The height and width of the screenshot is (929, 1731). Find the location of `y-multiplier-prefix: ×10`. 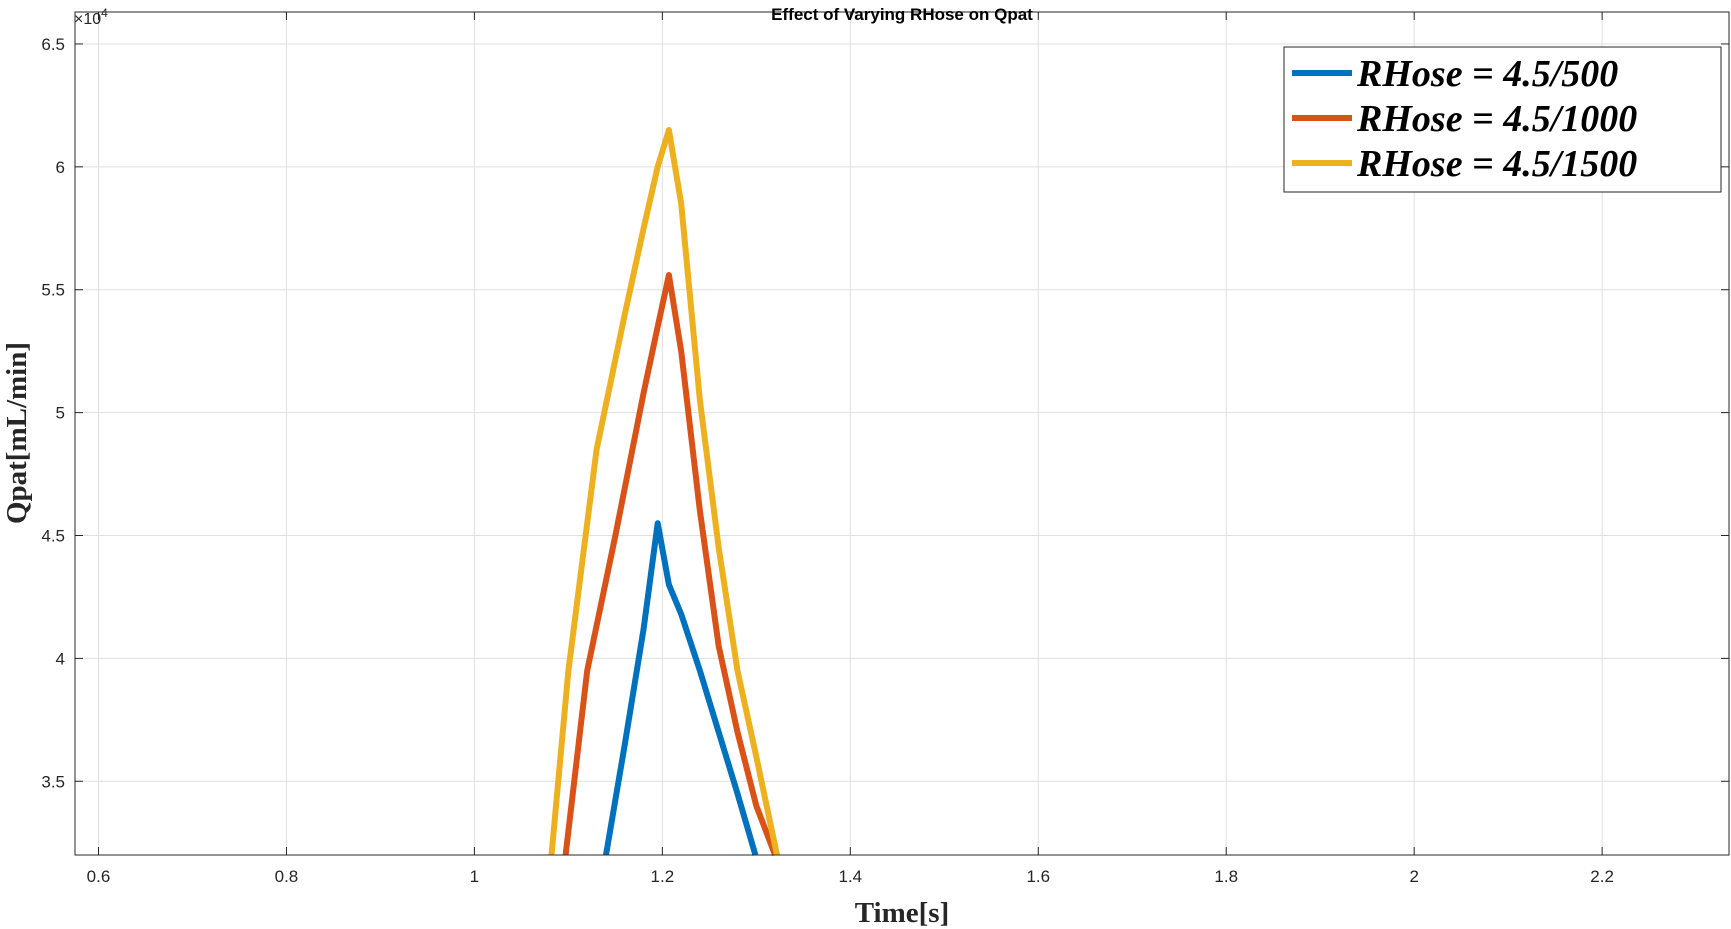

y-multiplier-prefix: ×10 is located at coordinates (87, 19).